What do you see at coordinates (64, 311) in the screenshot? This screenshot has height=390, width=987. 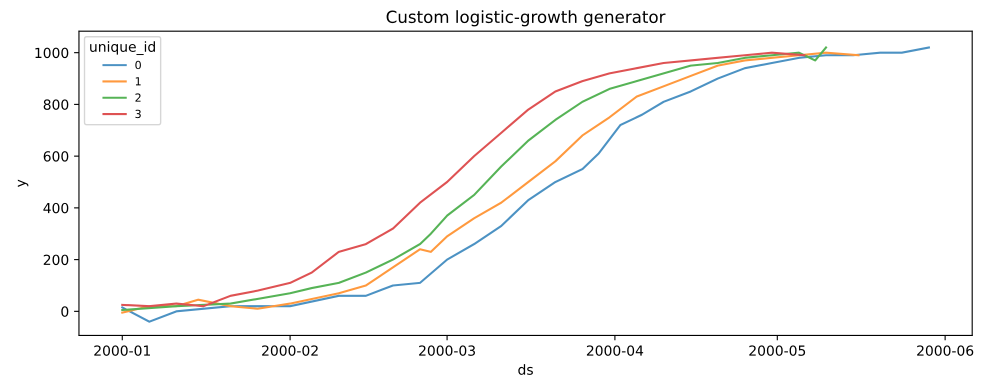 I see `y-tick-label: 0` at bounding box center [64, 311].